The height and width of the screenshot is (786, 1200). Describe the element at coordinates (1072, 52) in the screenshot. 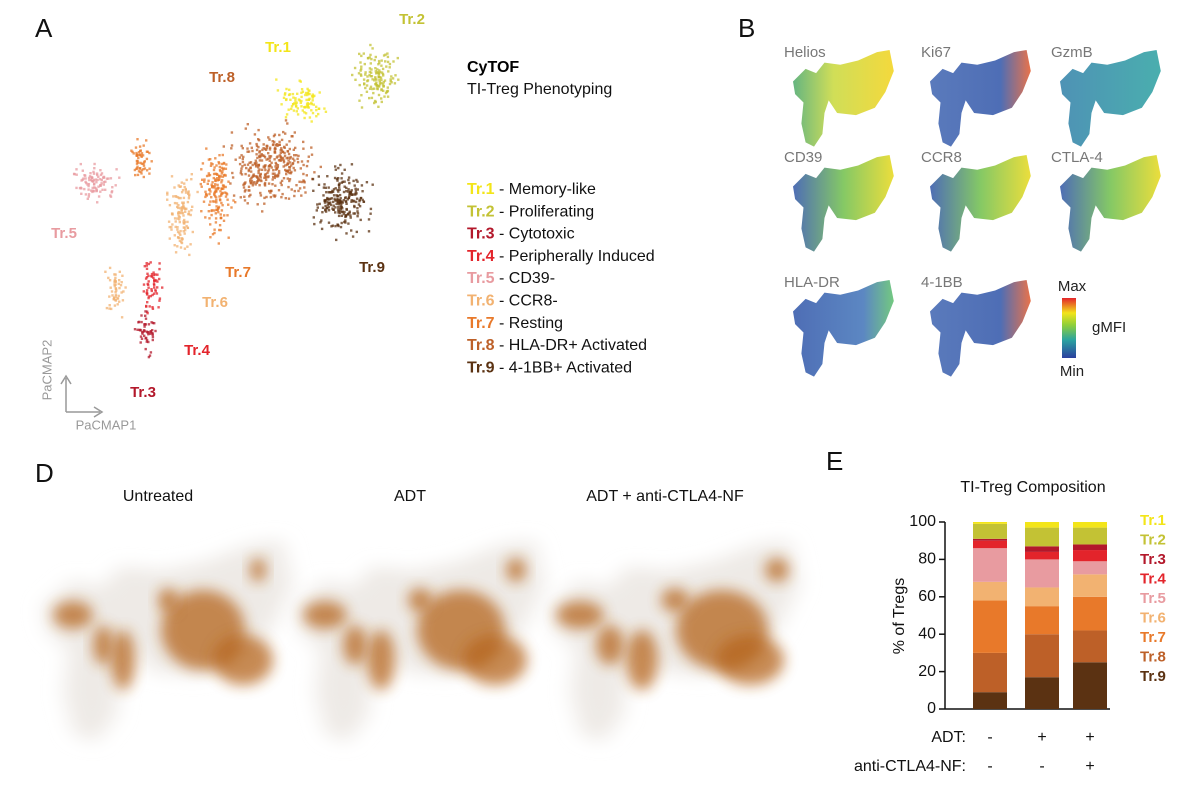

I see `marker-label: GzmB` at that location.